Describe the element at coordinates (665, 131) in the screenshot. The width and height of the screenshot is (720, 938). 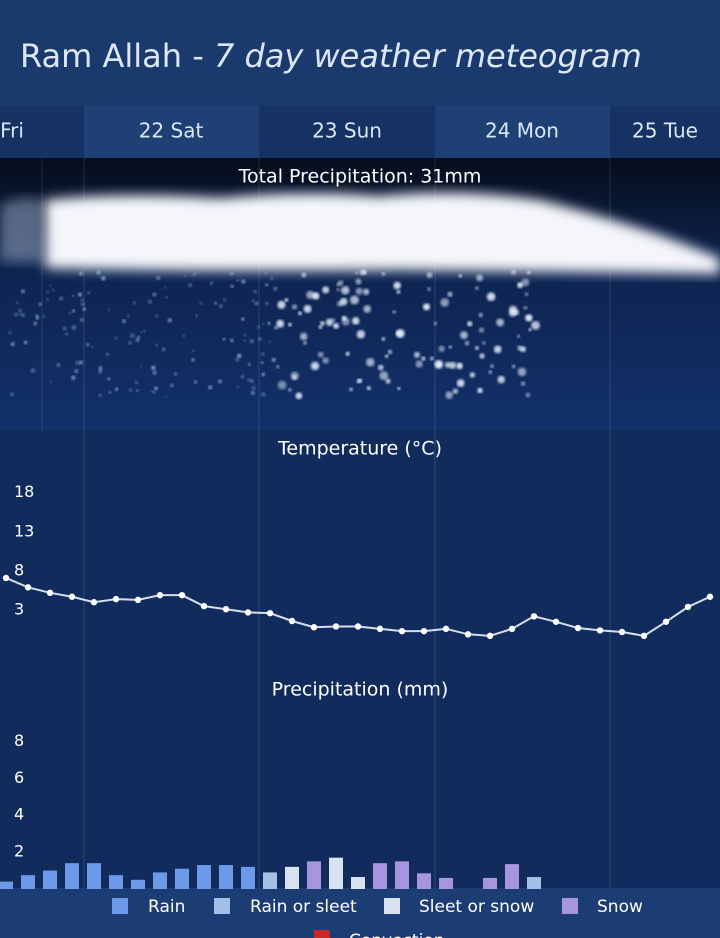
I see `day-label: 25 Tue` at that location.